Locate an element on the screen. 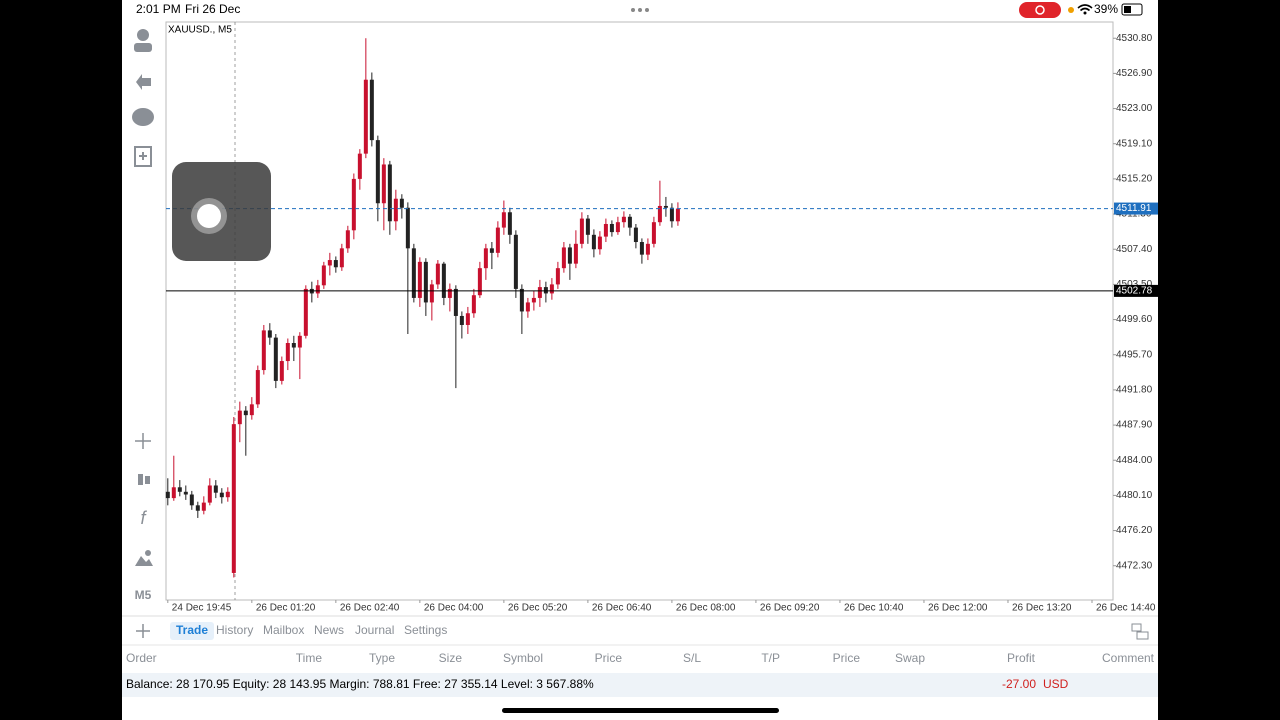 The height and width of the screenshot is (720, 1280). chat-button is located at coordinates (143, 117).